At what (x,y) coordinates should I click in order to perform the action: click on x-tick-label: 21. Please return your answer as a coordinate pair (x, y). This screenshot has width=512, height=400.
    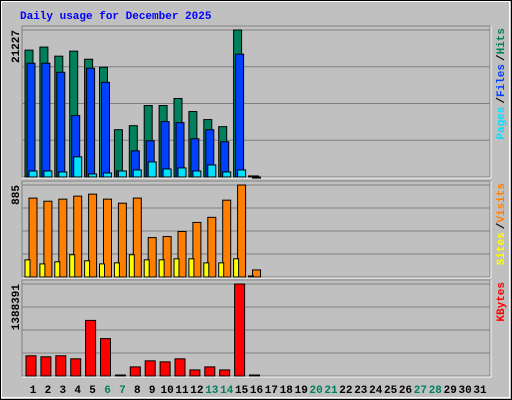
    Looking at the image, I should click on (331, 391).